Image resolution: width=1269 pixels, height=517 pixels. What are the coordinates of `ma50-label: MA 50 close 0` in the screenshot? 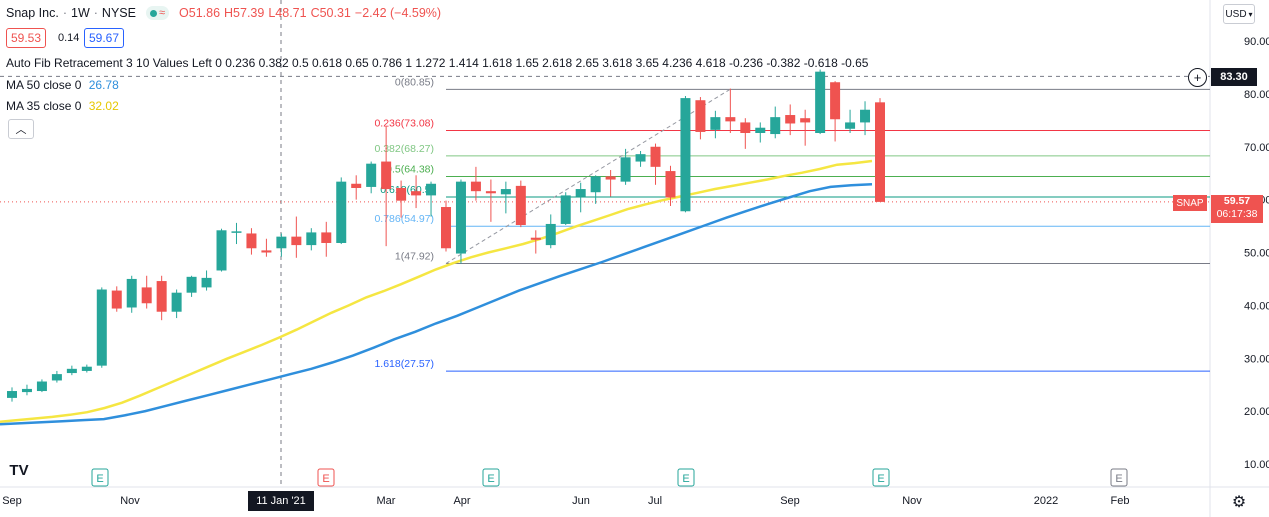 It's located at (44, 85).